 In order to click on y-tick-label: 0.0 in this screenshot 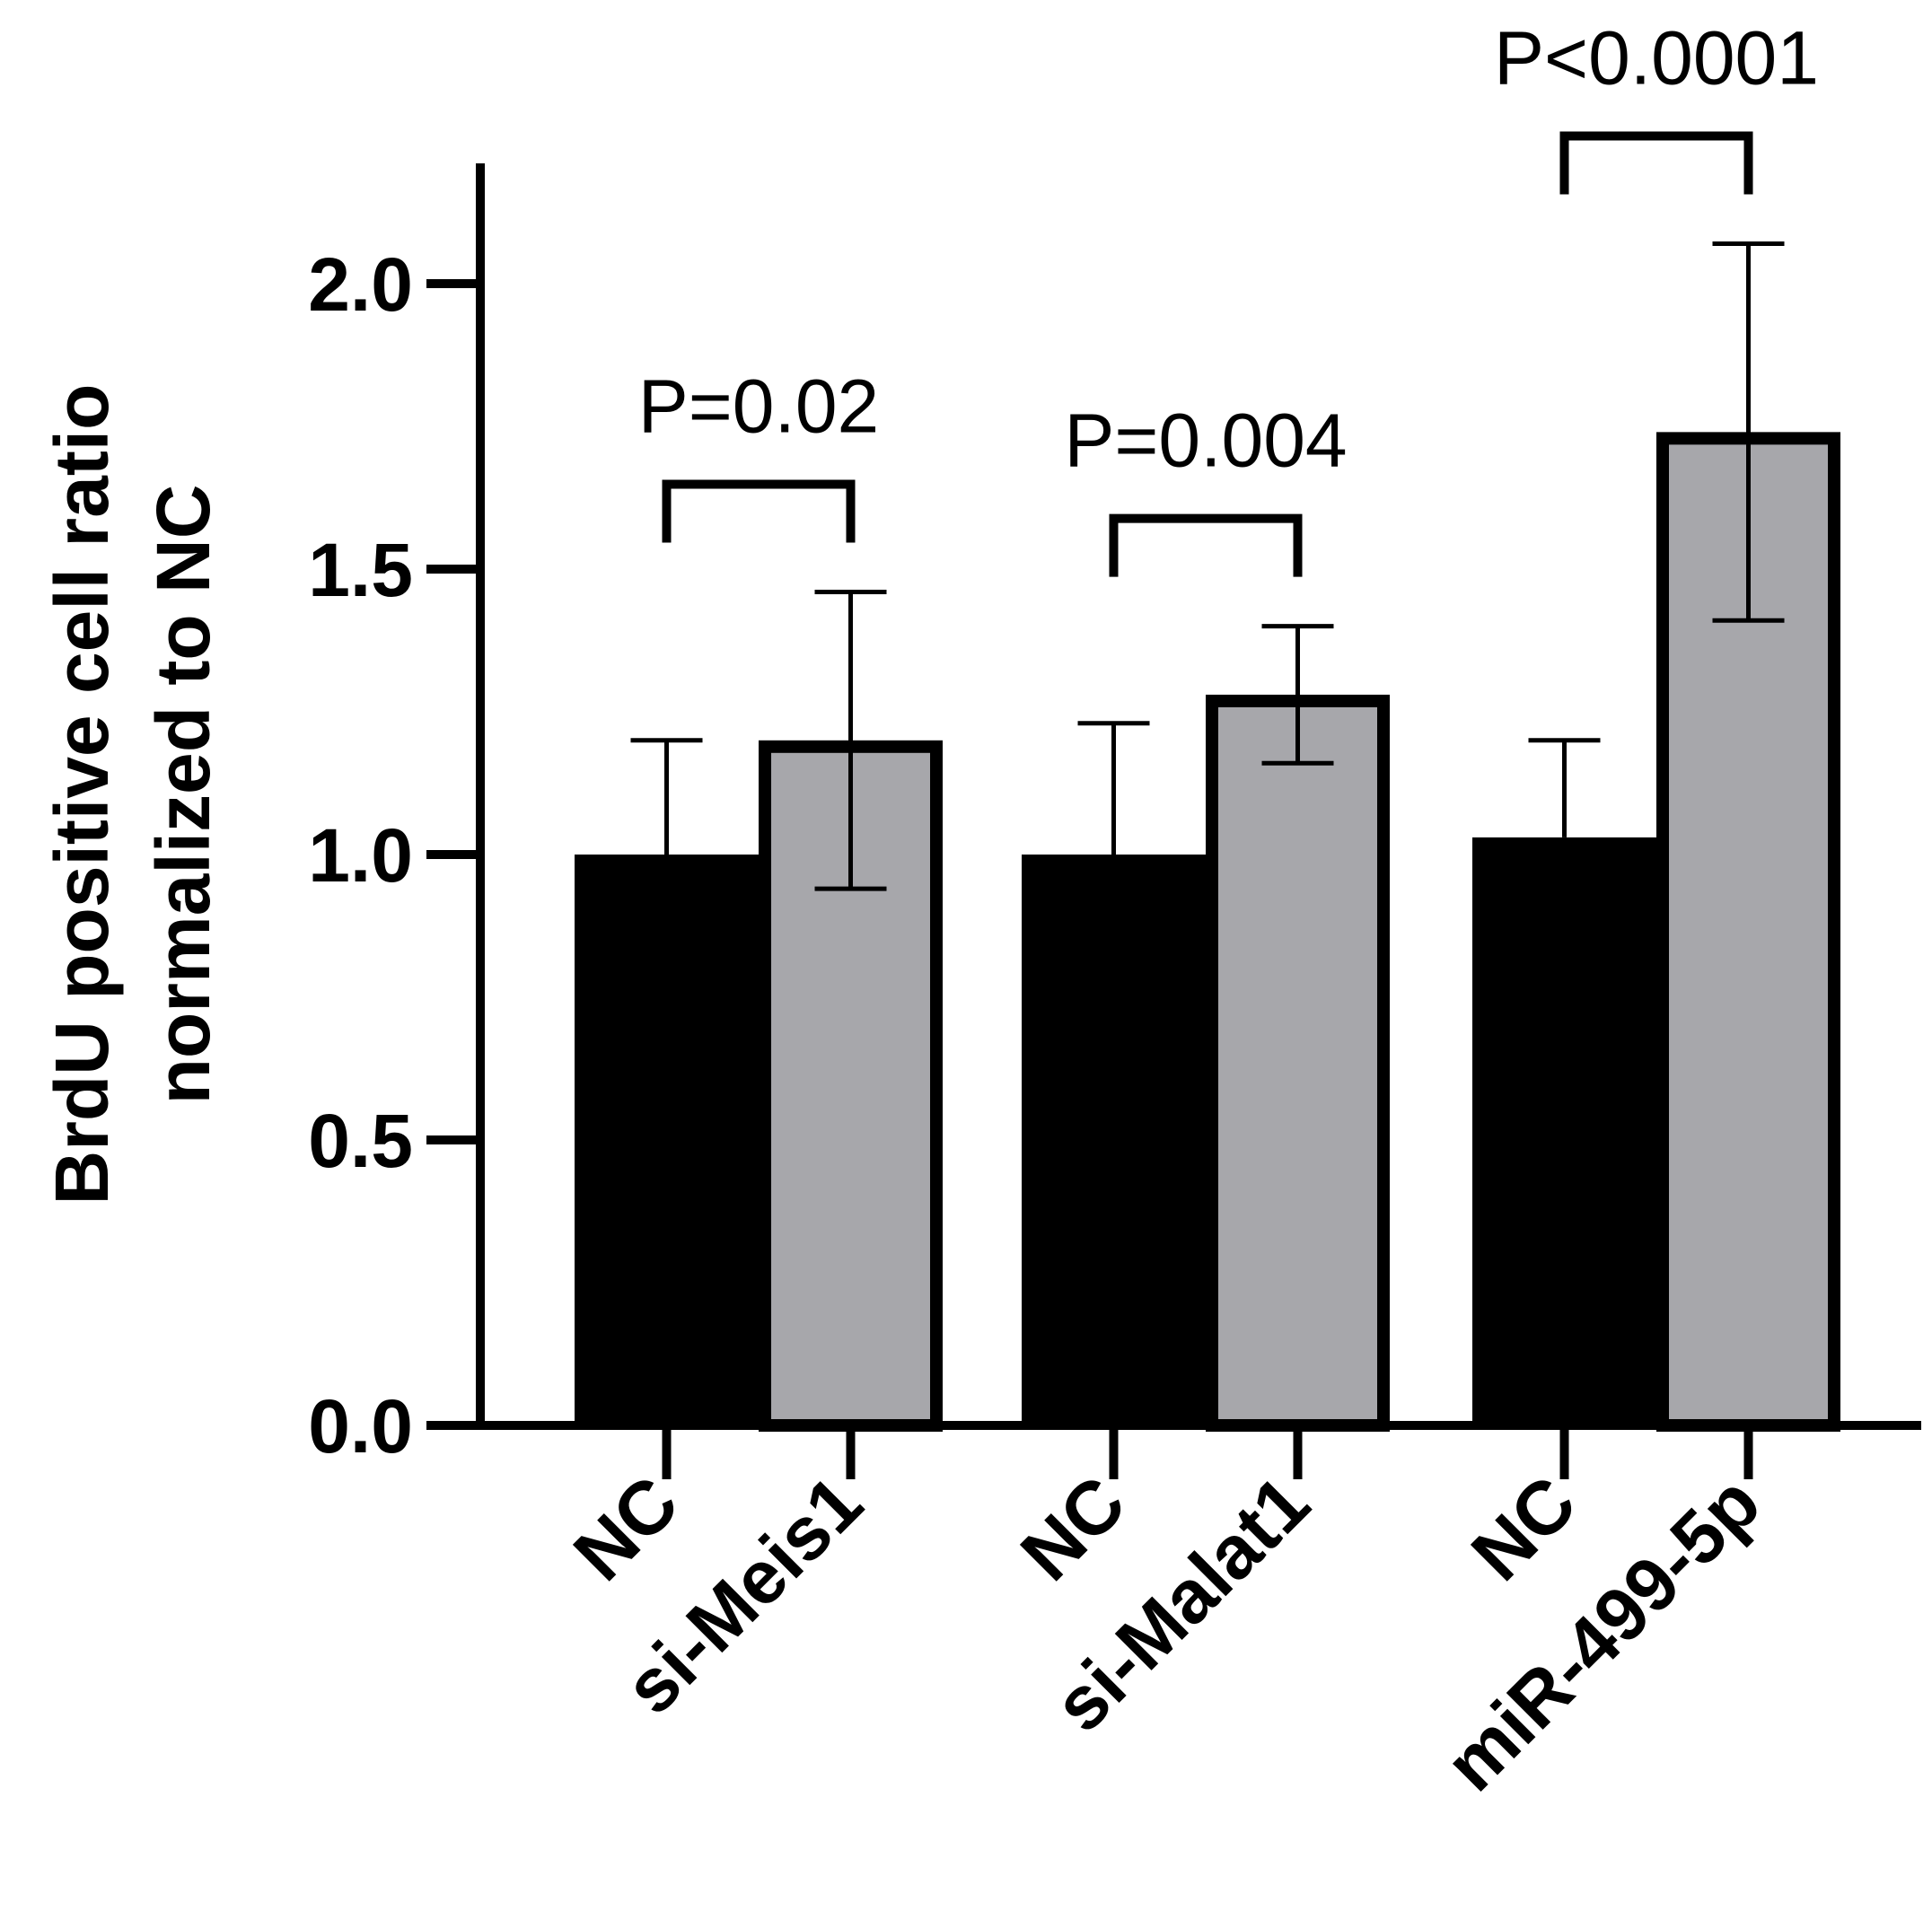, I will do `click(360, 1426)`.